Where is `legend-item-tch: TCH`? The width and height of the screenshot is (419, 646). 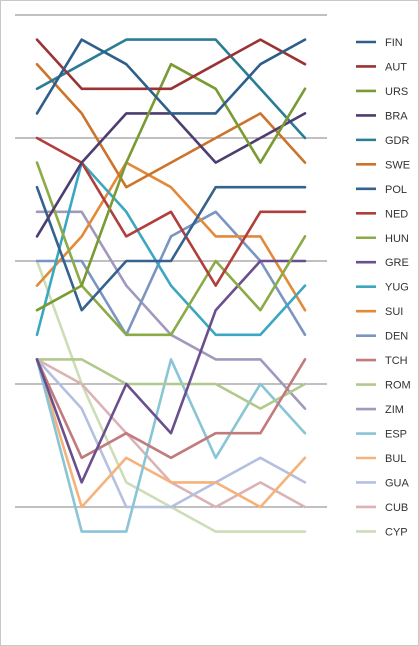 legend-item-tch: TCH is located at coordinates (382, 361).